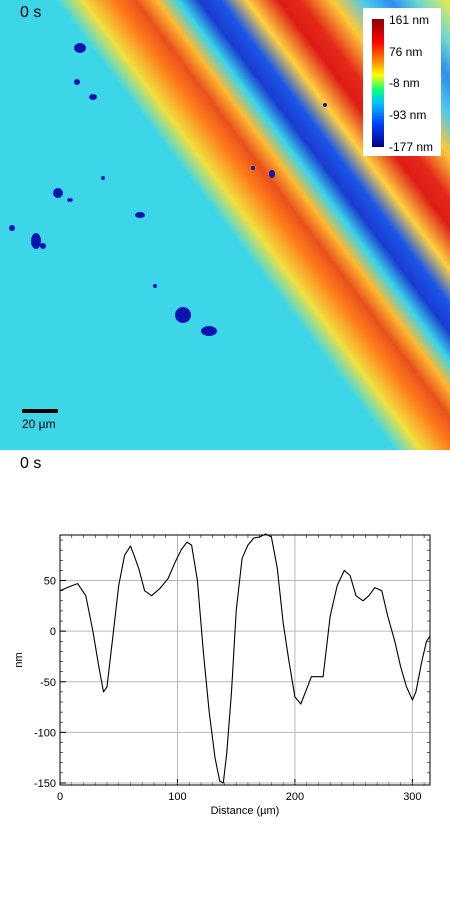 This screenshot has height=900, width=450. I want to click on y-tick-label: 50, so click(50, 582).